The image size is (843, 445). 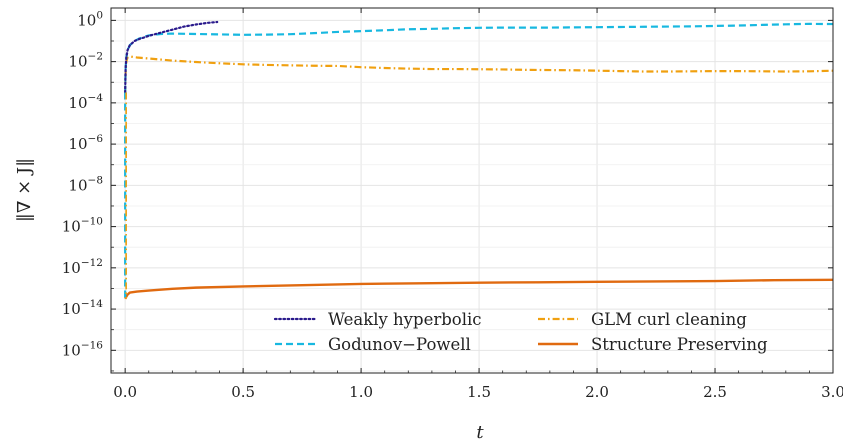 I want to click on x-tick-label: 0.5, so click(x=243, y=392).